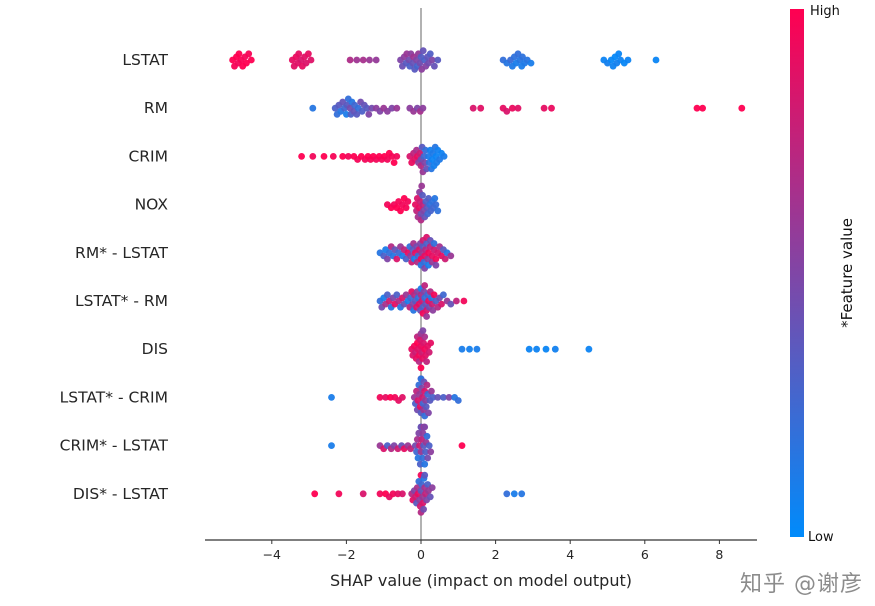 This screenshot has height=606, width=875. I want to click on feature-row-nox: NOX, so click(288, 203).